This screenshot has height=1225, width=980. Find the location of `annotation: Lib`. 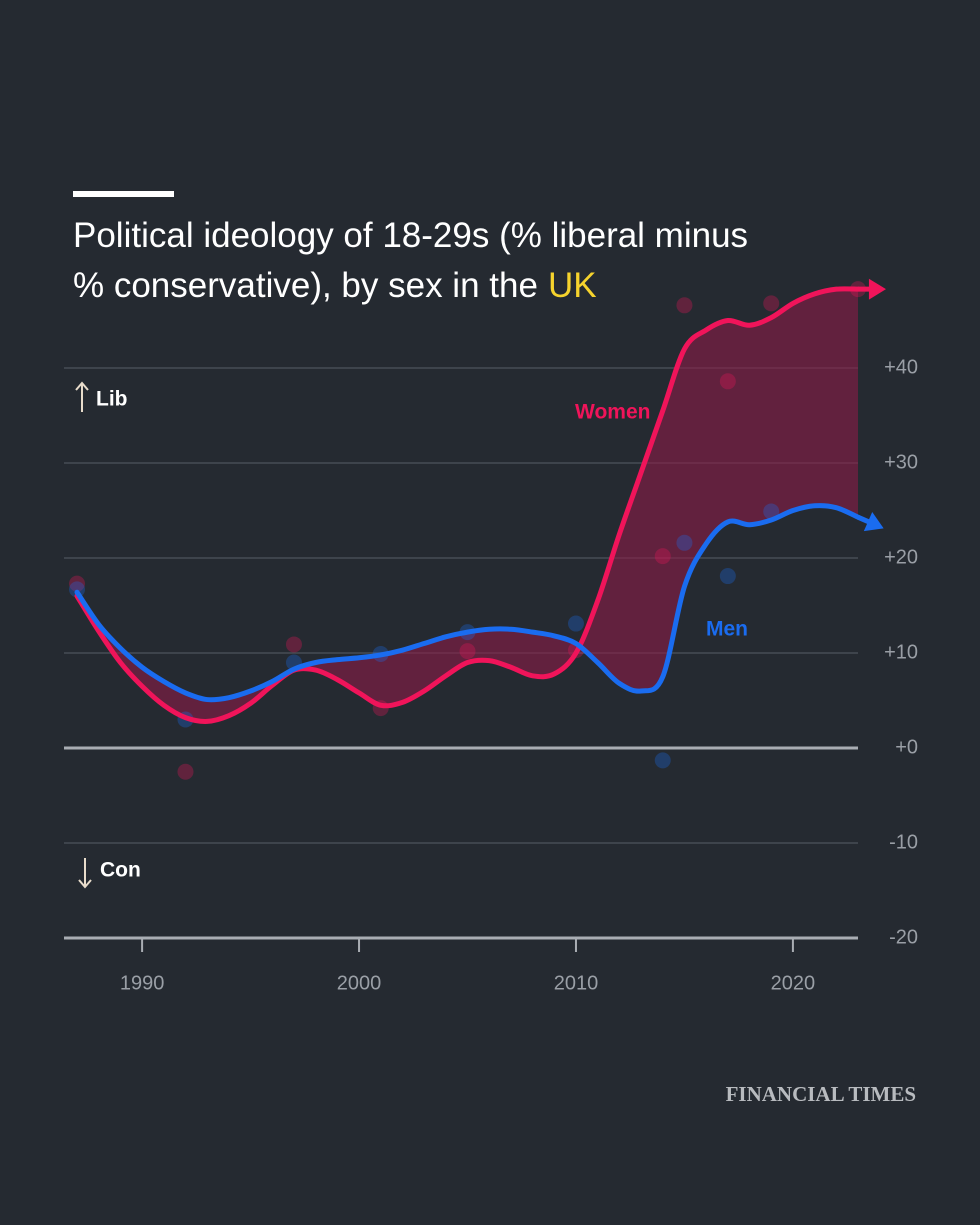

annotation: Lib is located at coordinates (112, 399).